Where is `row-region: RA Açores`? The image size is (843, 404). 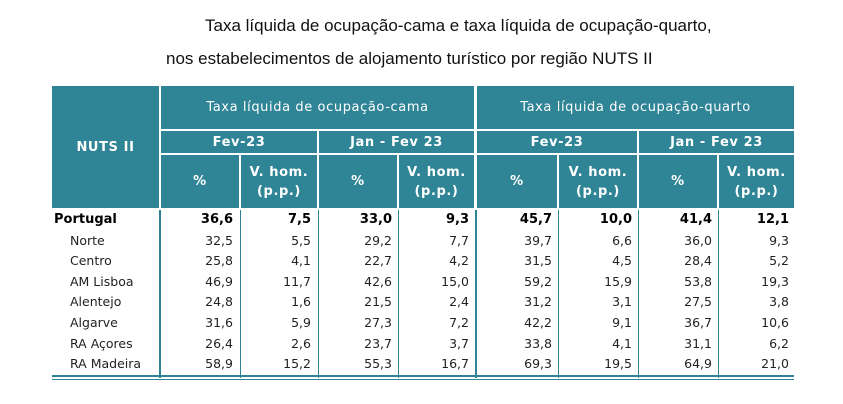
row-region: RA Açores is located at coordinates (101, 343).